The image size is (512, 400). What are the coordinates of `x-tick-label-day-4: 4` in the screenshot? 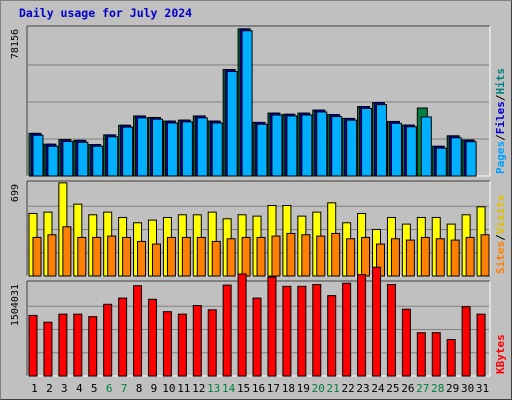 It's located at (79, 388).